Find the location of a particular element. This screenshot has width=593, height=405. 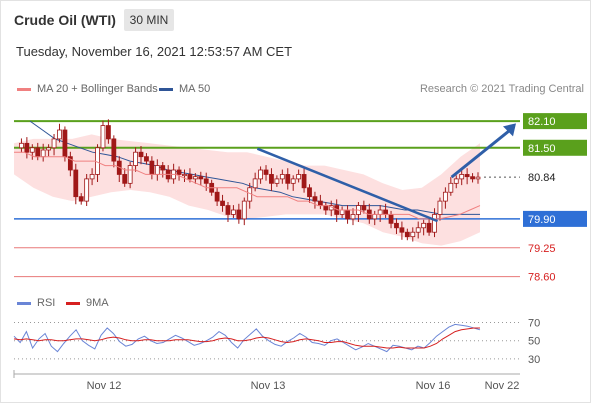

legend-rsi: RSI is located at coordinates (36, 303).